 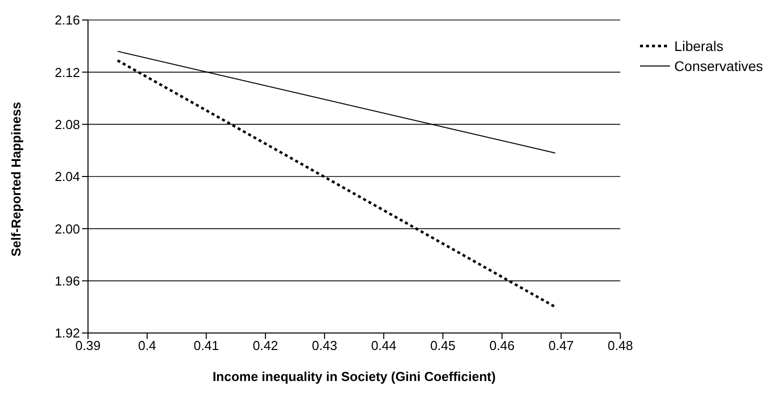 What do you see at coordinates (67, 176) in the screenshot?
I see `y-tick-label: 2.04` at bounding box center [67, 176].